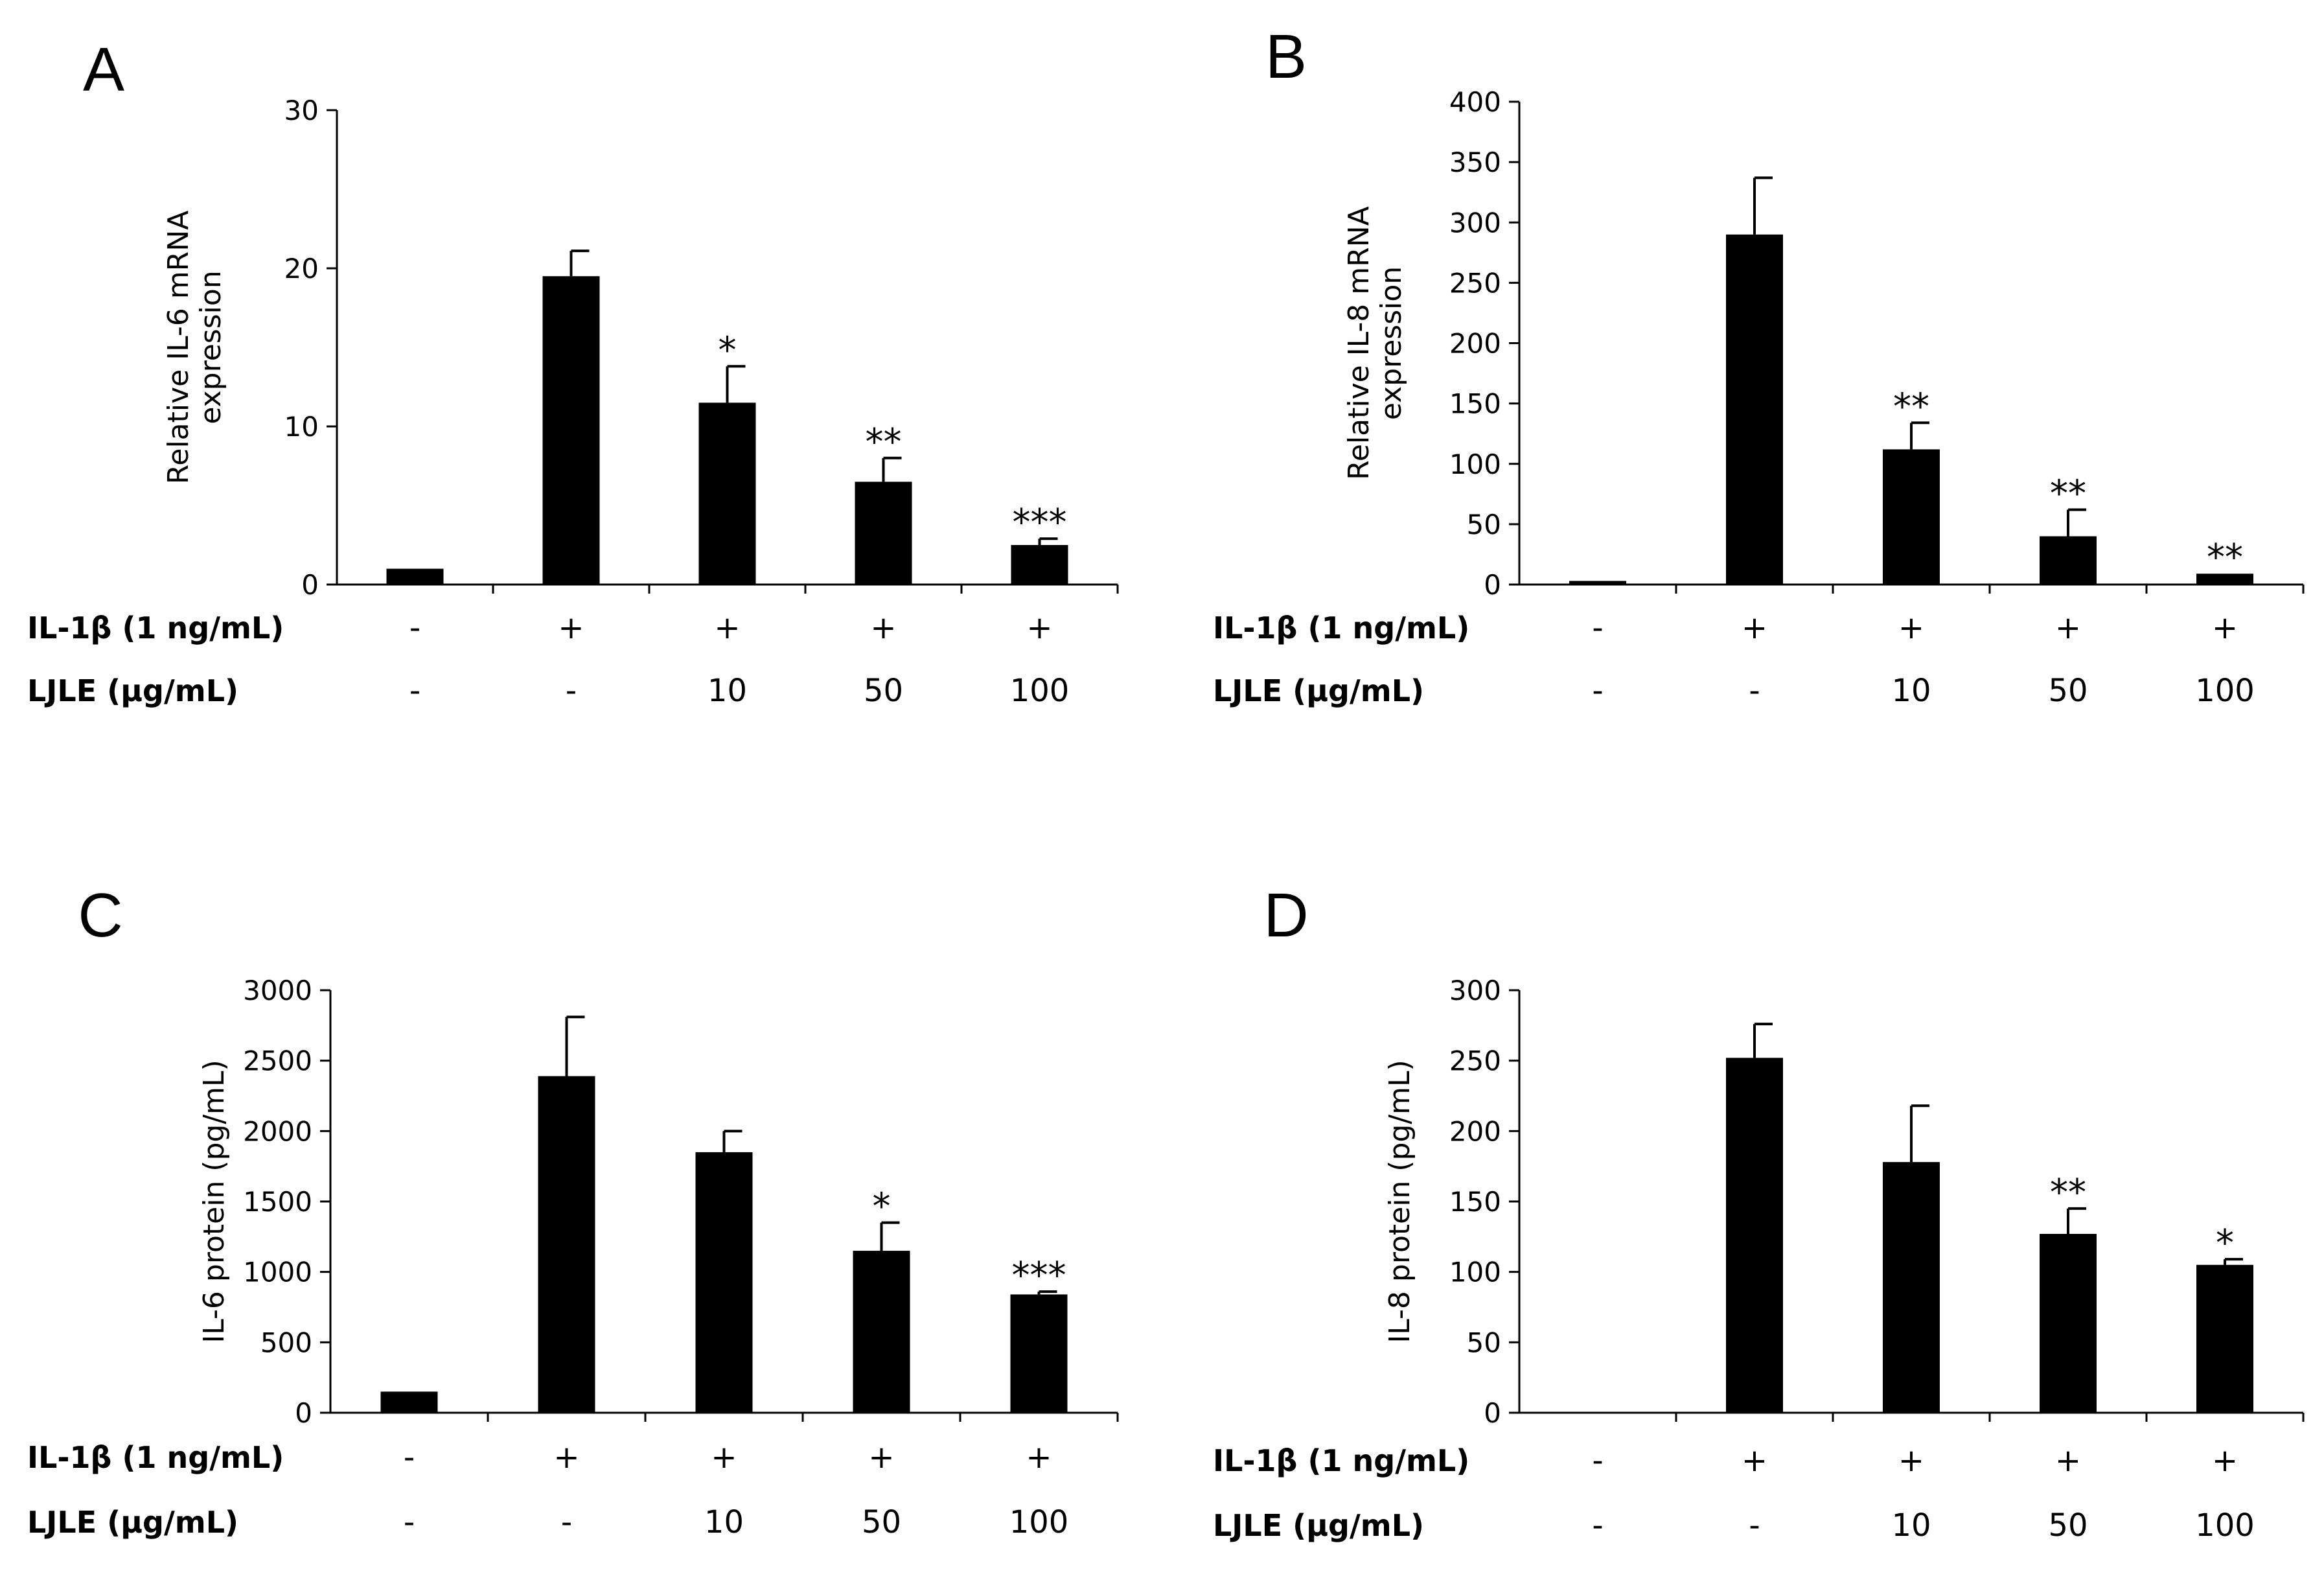 This screenshot has height=1578, width=2324. I want to click on panel-letter: B, so click(1286, 57).